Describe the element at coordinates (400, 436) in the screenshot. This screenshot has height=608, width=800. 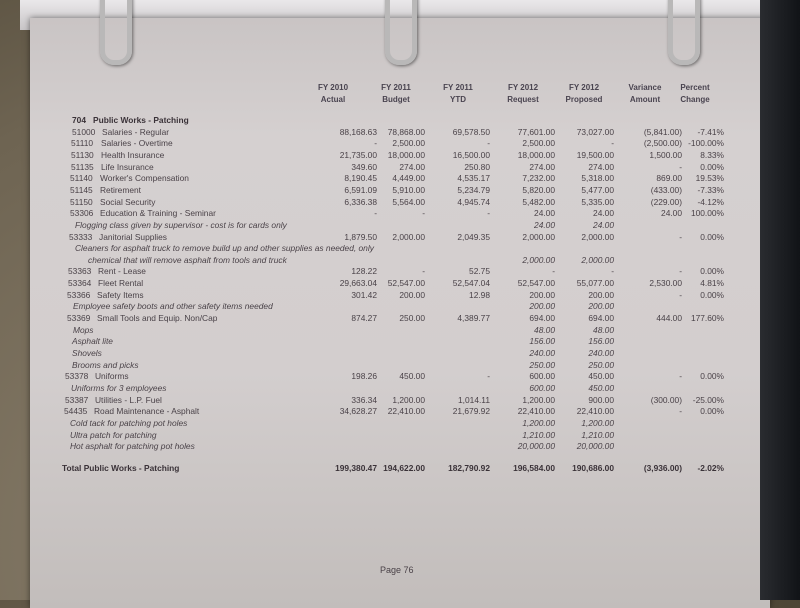
I see `table-row: Ultra patch for patching 1,210.00 1,210.00` at that location.